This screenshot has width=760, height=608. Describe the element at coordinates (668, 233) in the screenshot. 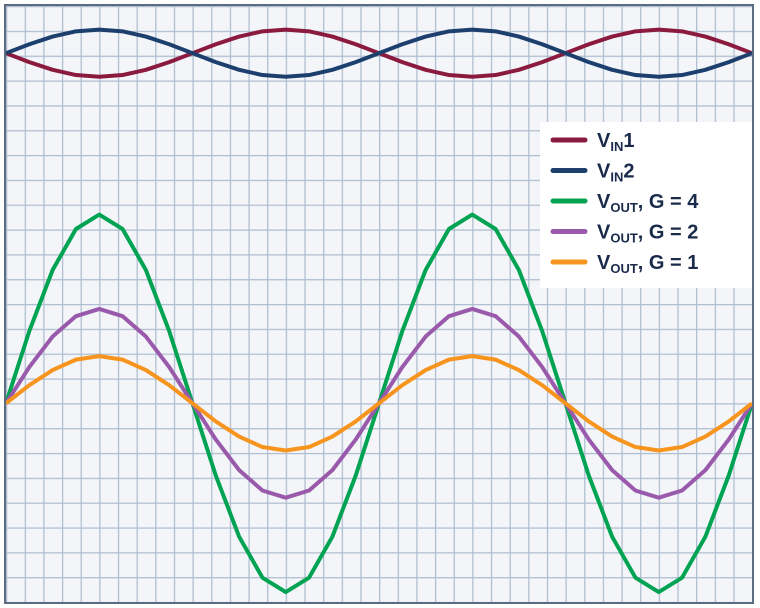

I see `legend-label-part: , G = 2` at that location.